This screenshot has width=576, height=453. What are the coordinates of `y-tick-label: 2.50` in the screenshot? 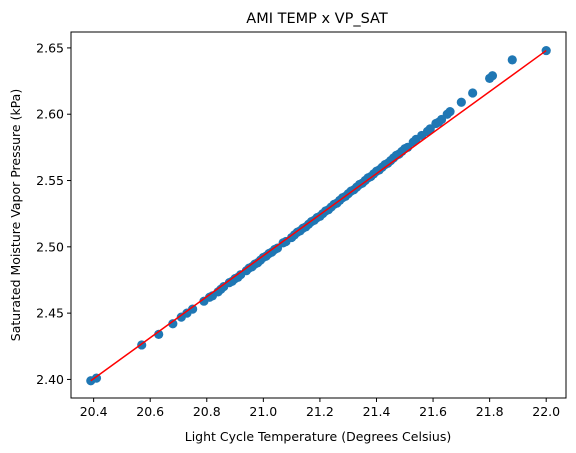 It's located at (50, 246).